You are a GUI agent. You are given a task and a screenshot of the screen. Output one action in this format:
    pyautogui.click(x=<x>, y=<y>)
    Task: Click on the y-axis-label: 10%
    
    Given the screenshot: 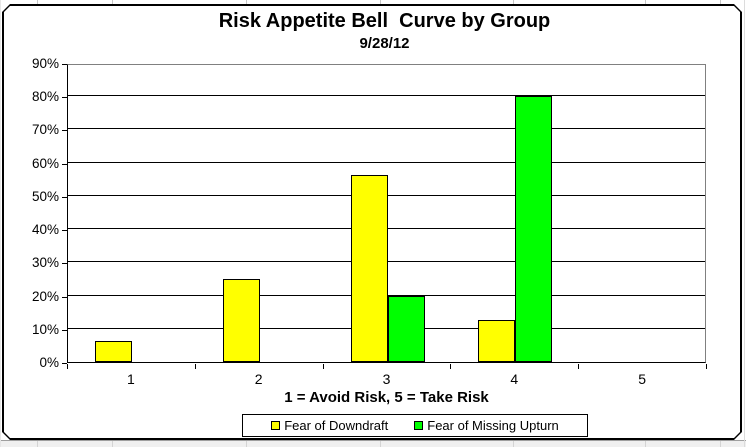 What is the action you would take?
    pyautogui.click(x=45, y=329)
    